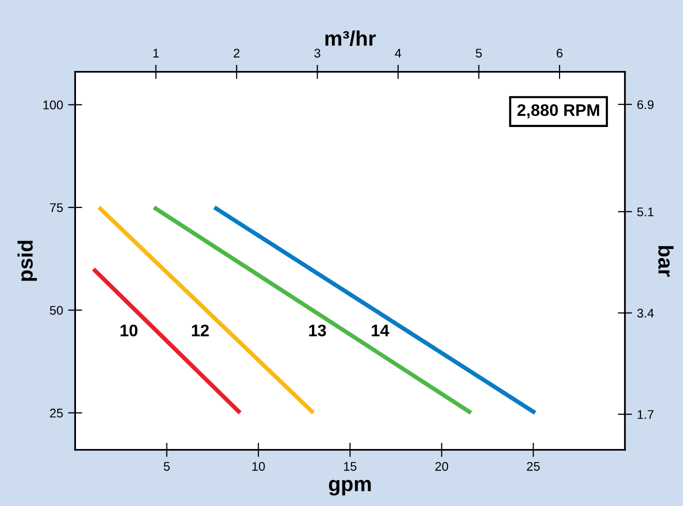 The height and width of the screenshot is (506, 683). Describe the element at coordinates (156, 53) in the screenshot. I see `x2-tick-label: 1` at that location.